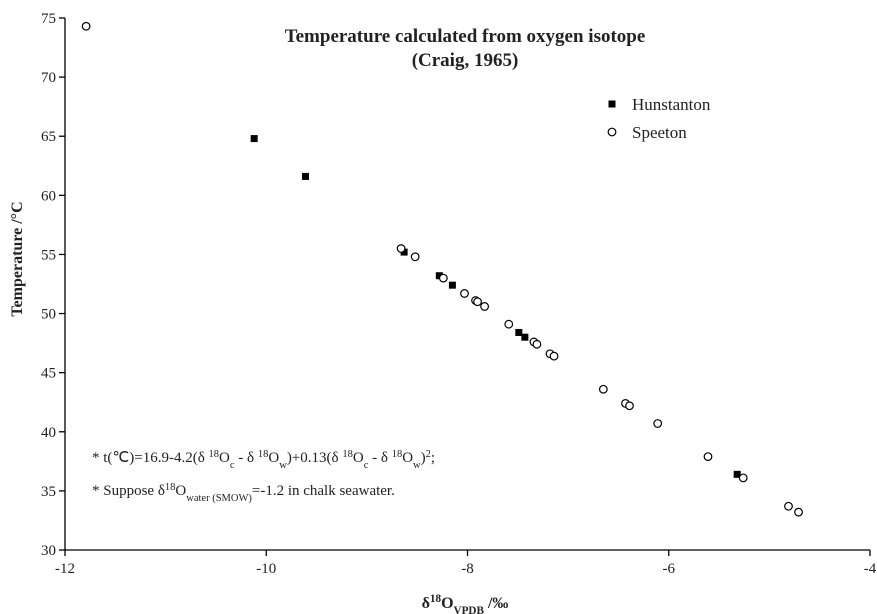  What do you see at coordinates (423, 458) in the screenshot?
I see `text-part: )` at bounding box center [423, 458].